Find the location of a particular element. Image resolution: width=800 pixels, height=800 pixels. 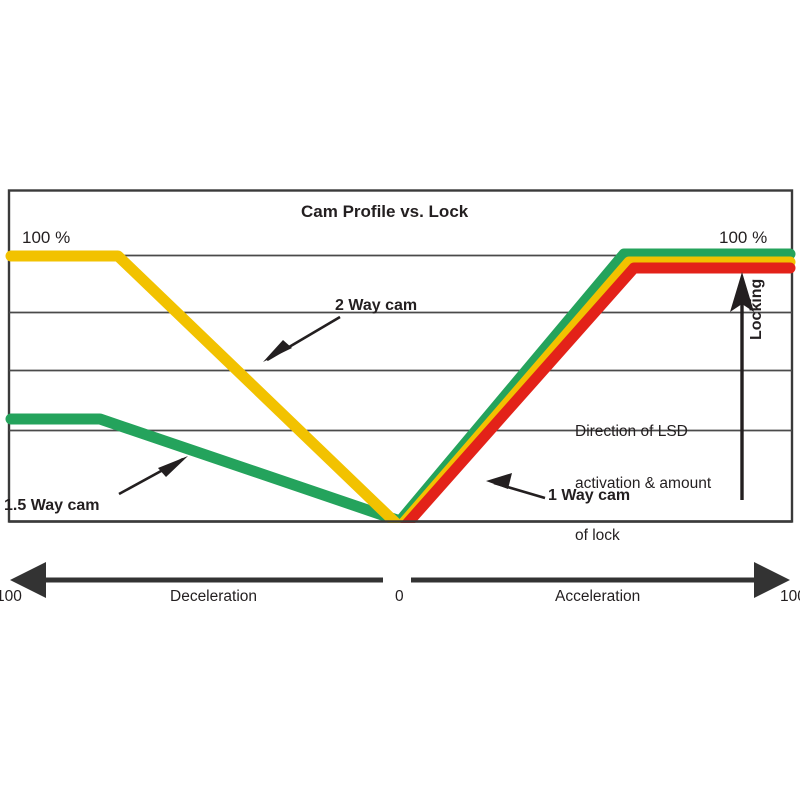

deceleration-label: Deceleration is located at coordinates (214, 596).